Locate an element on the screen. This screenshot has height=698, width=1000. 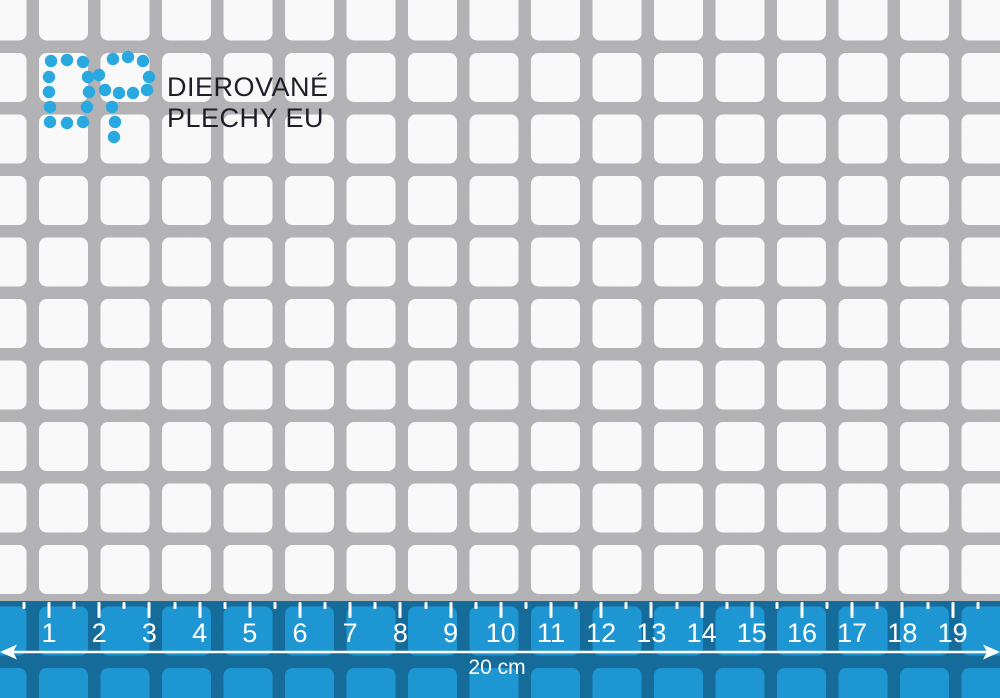
ruler-span-arrow is located at coordinates (500, 652).